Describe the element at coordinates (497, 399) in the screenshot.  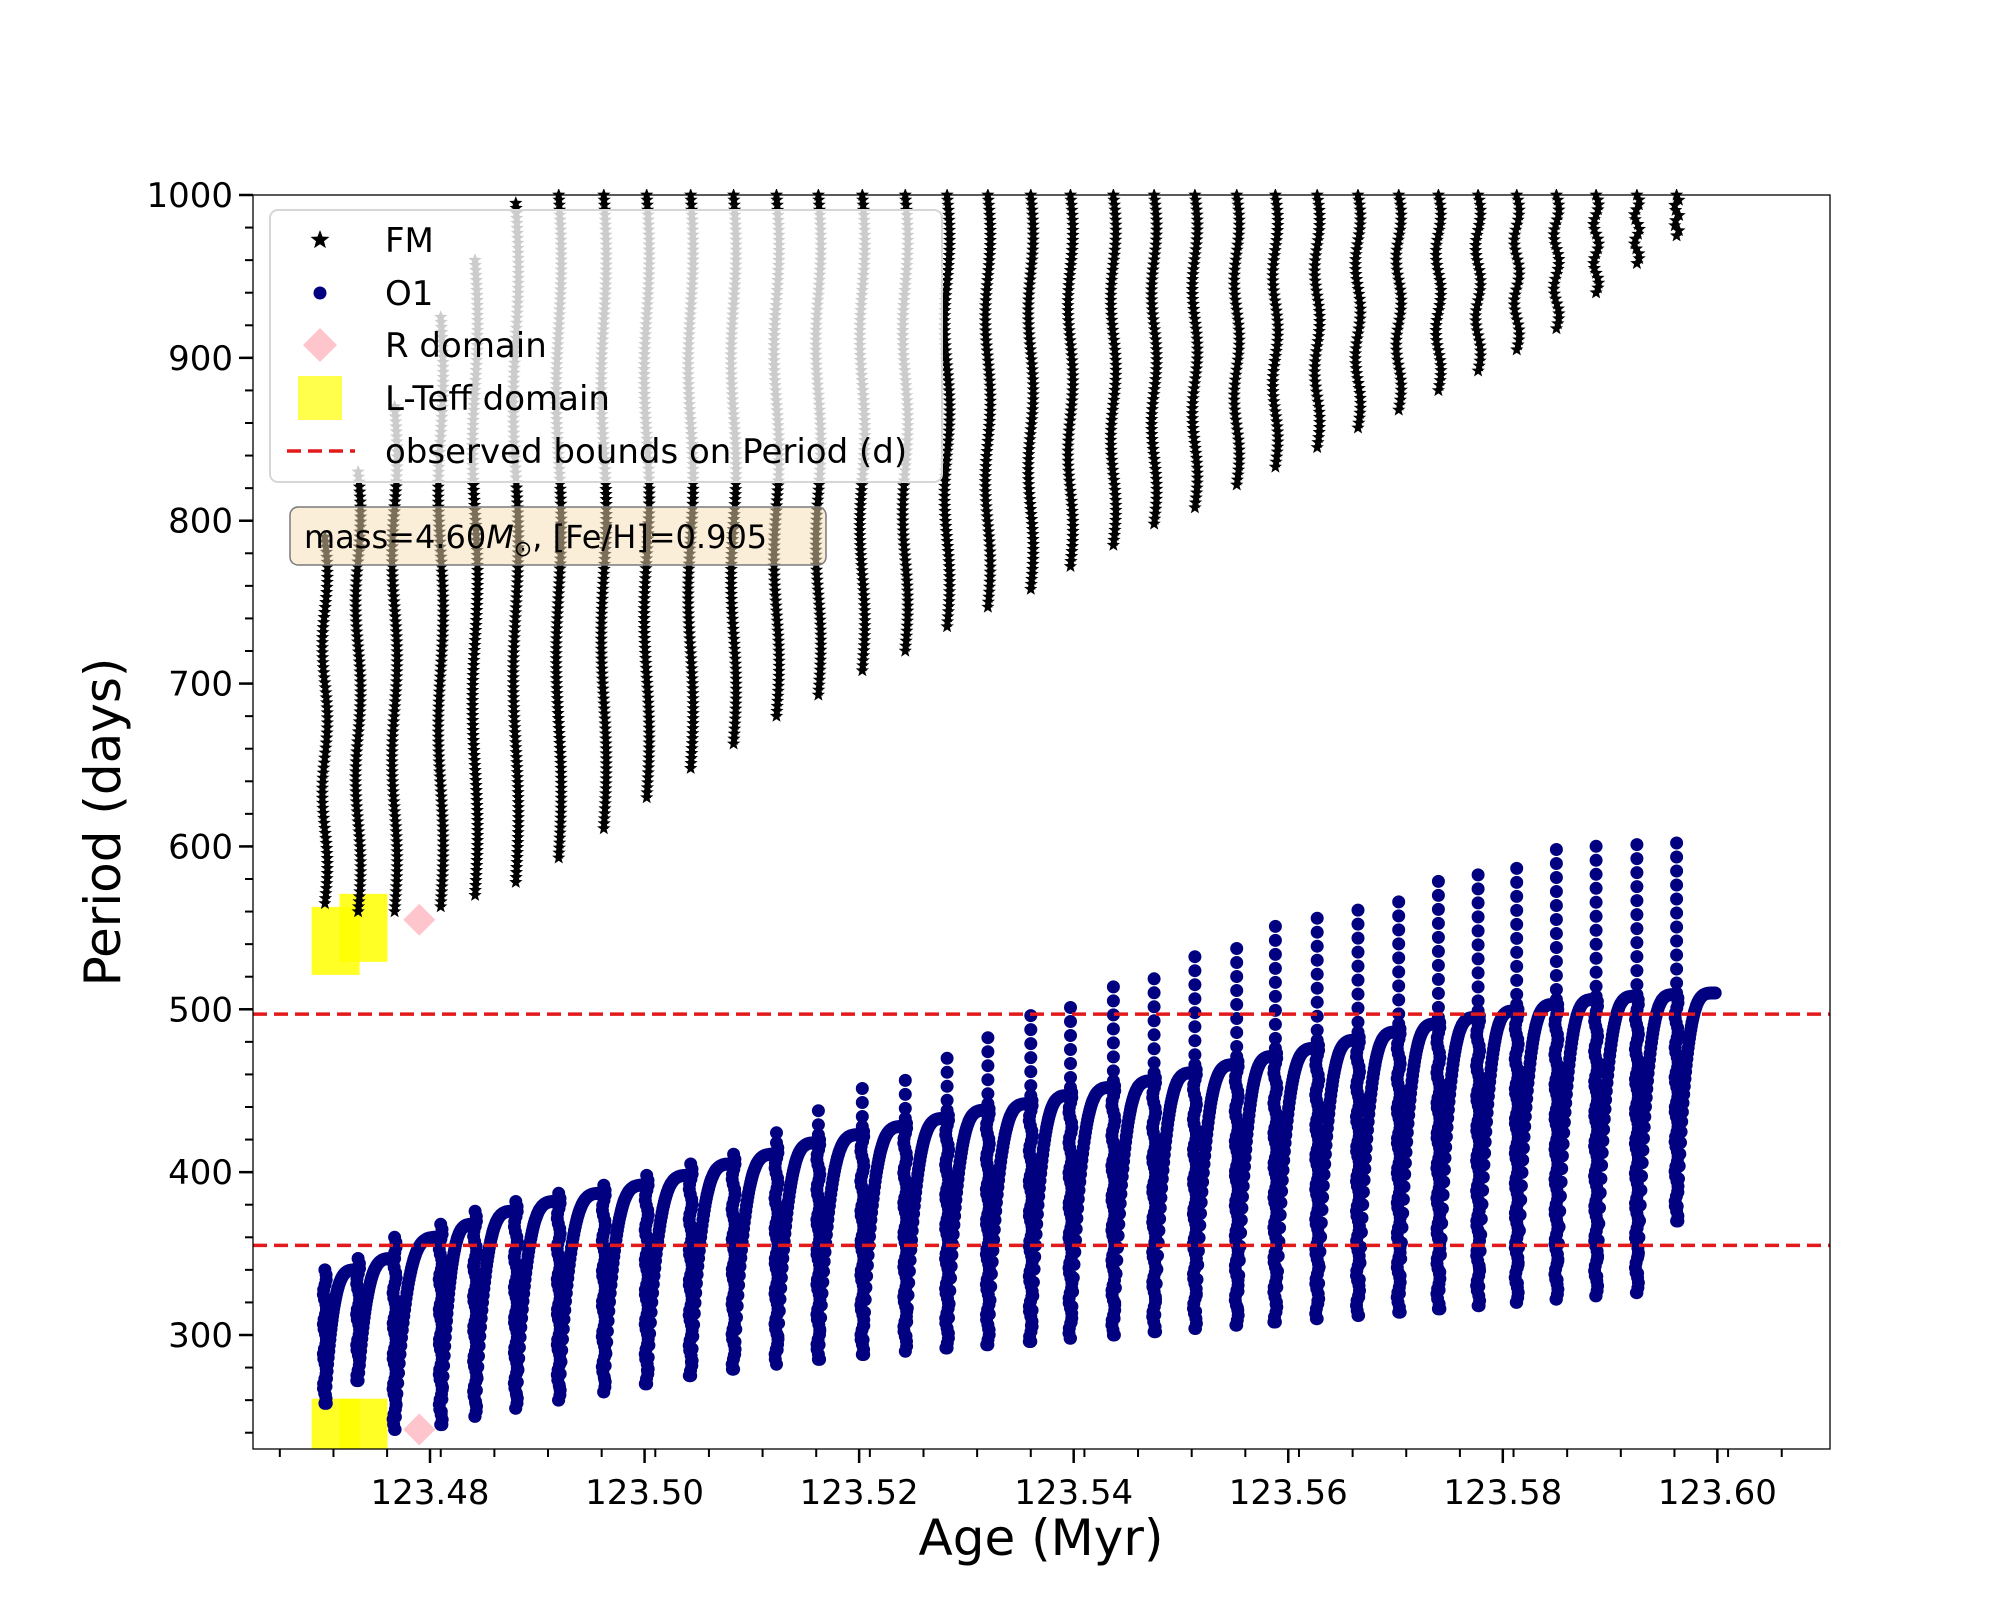
I see `legend-label: L-Teff domain` at that location.